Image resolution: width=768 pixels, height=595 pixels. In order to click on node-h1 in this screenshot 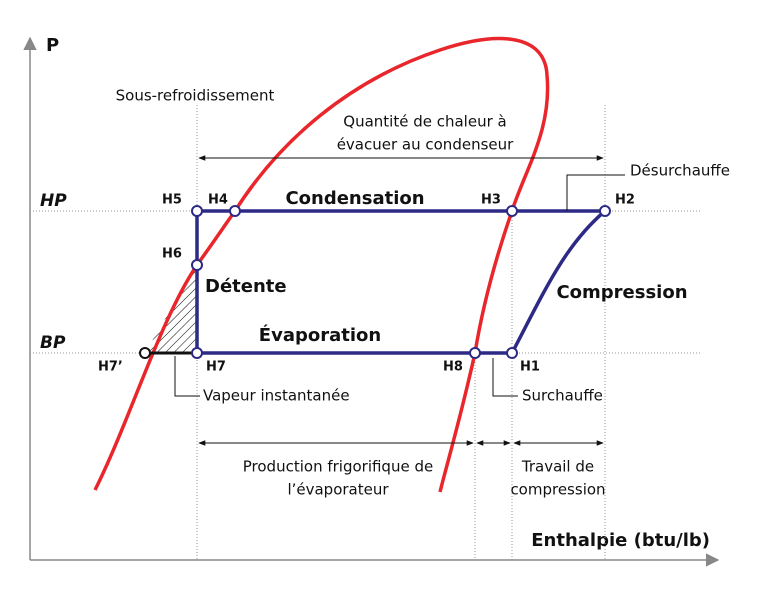, I will do `click(512, 353)`.